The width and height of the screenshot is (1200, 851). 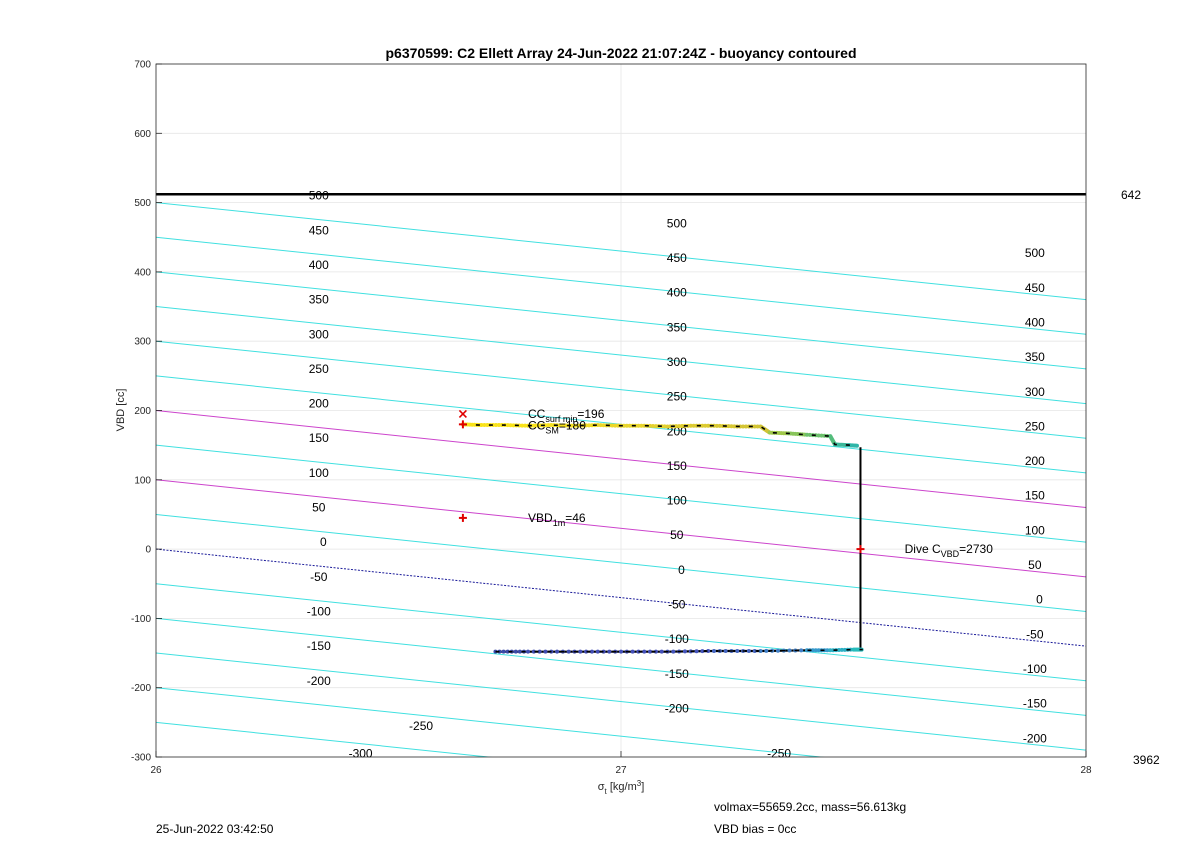 What do you see at coordinates (606, 791) in the screenshot?
I see `x-axis-label-sub: t` at bounding box center [606, 791].